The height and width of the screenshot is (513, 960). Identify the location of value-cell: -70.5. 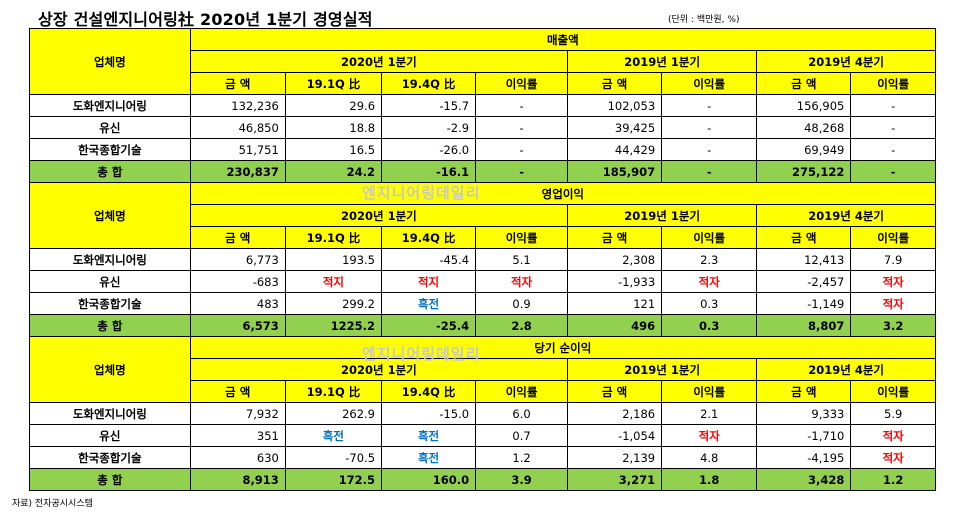
(333, 457).